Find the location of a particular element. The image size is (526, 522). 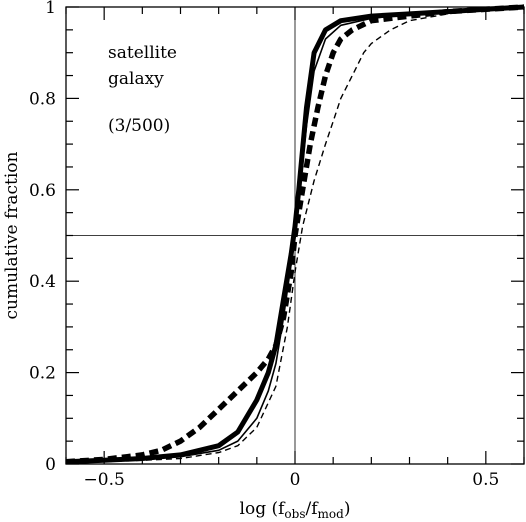

annotation-satellite: satellite is located at coordinates (142, 53).